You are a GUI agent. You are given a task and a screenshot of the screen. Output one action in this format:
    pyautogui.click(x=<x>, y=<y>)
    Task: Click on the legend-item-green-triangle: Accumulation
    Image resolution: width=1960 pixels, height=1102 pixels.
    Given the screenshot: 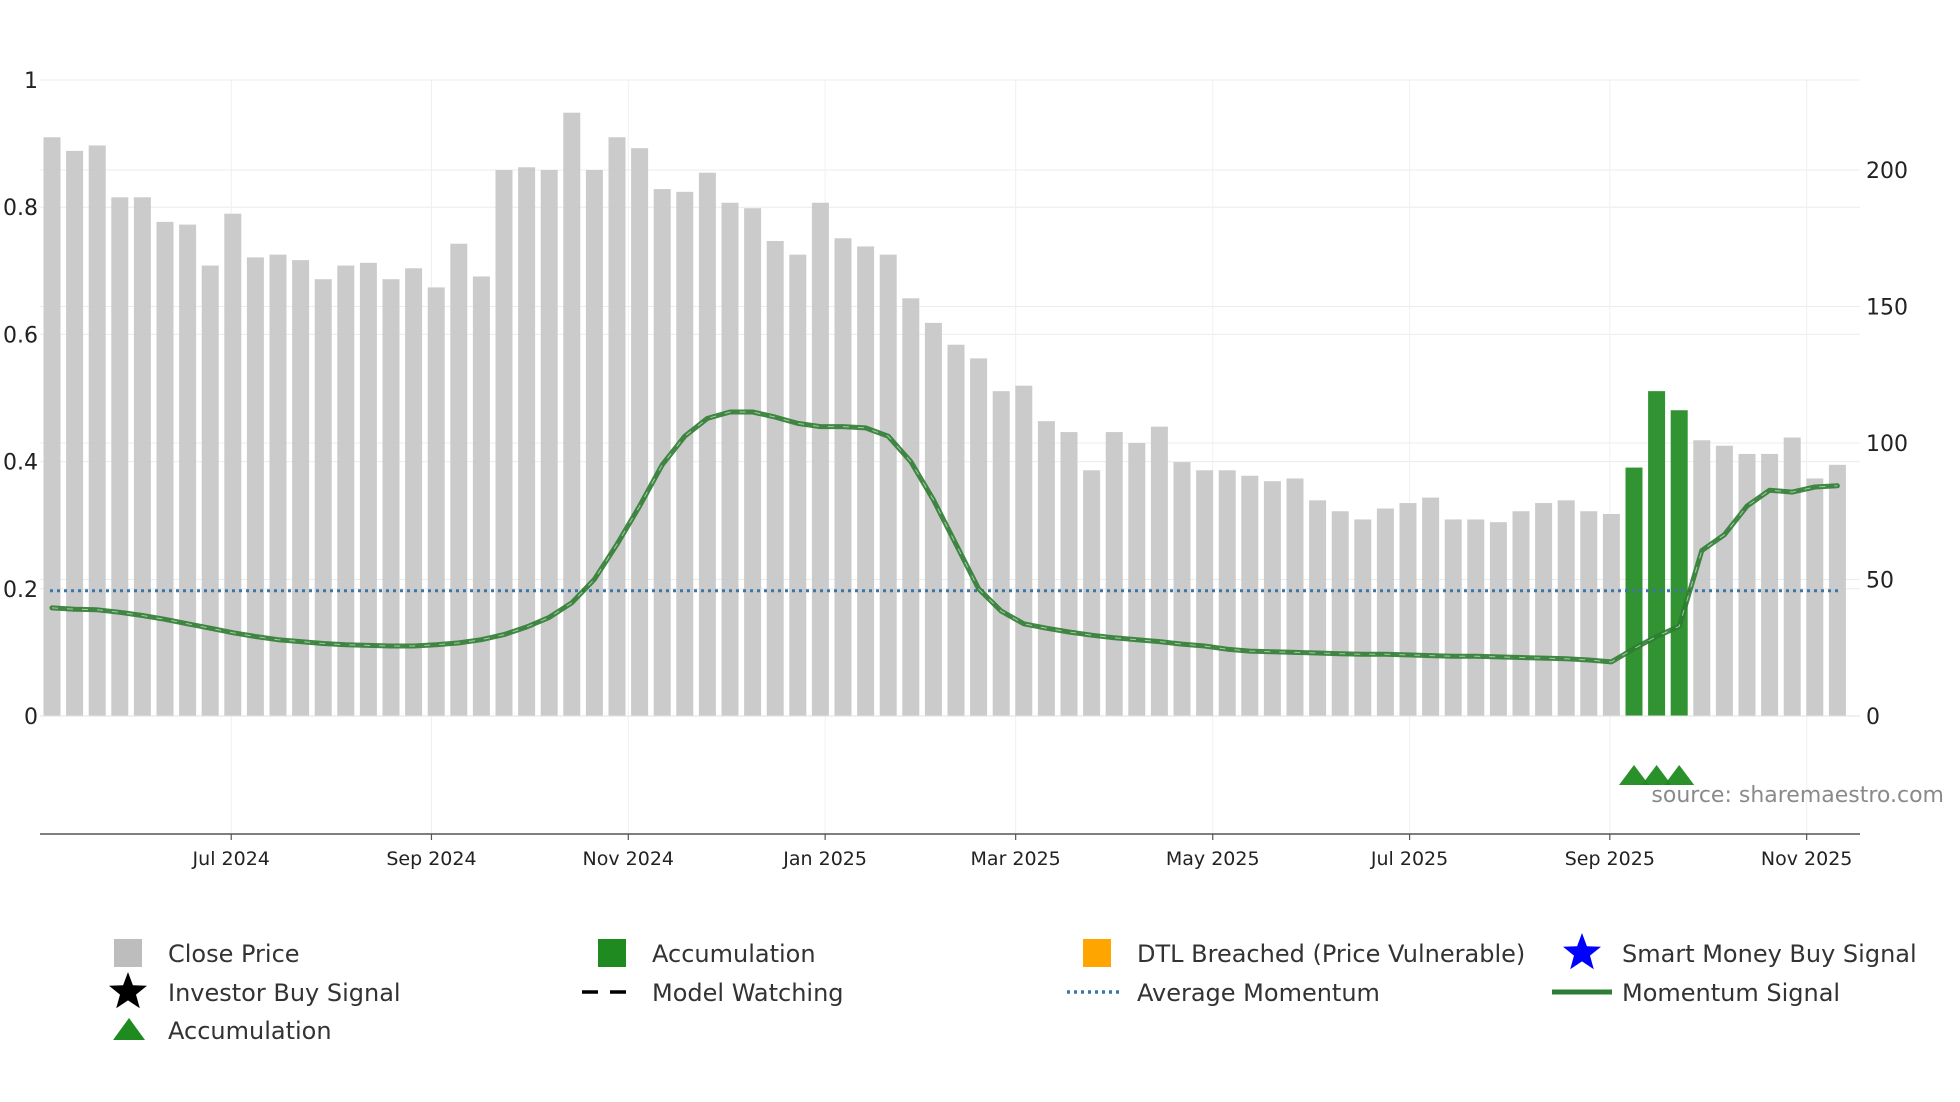 What is the action you would take?
    pyautogui.click(x=222, y=1031)
    